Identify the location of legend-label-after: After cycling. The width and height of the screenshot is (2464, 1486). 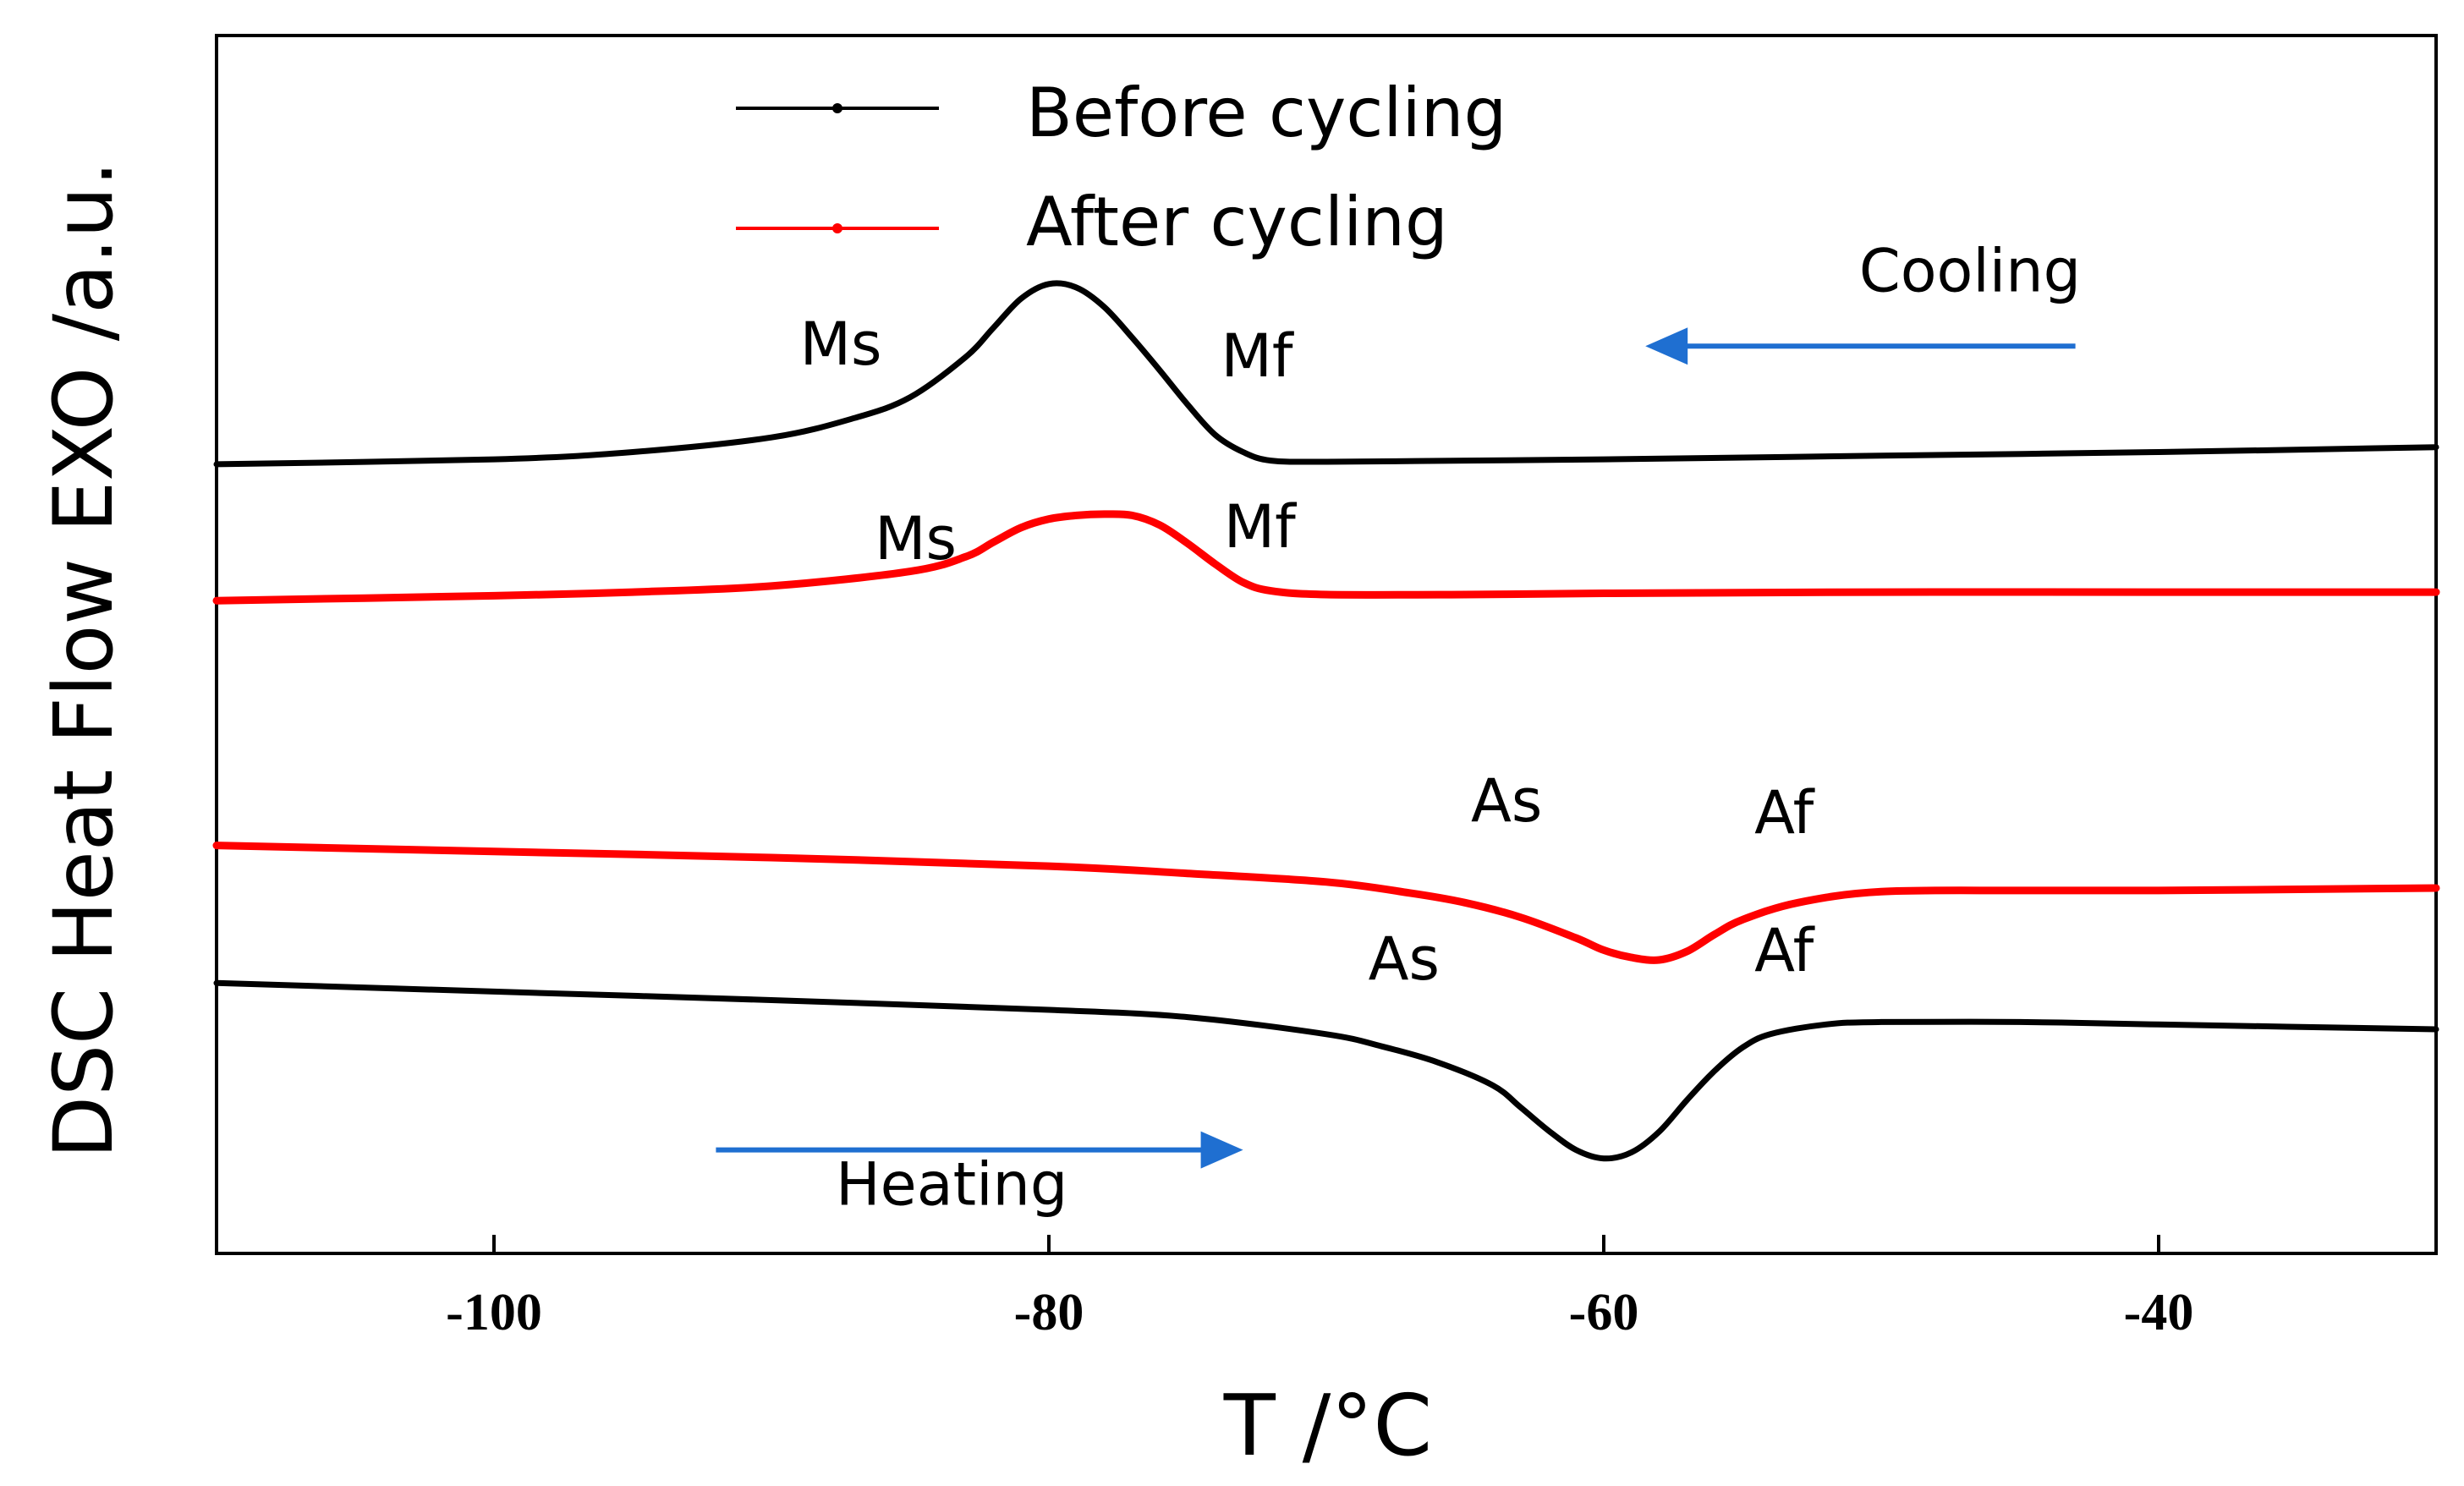
(1237, 222).